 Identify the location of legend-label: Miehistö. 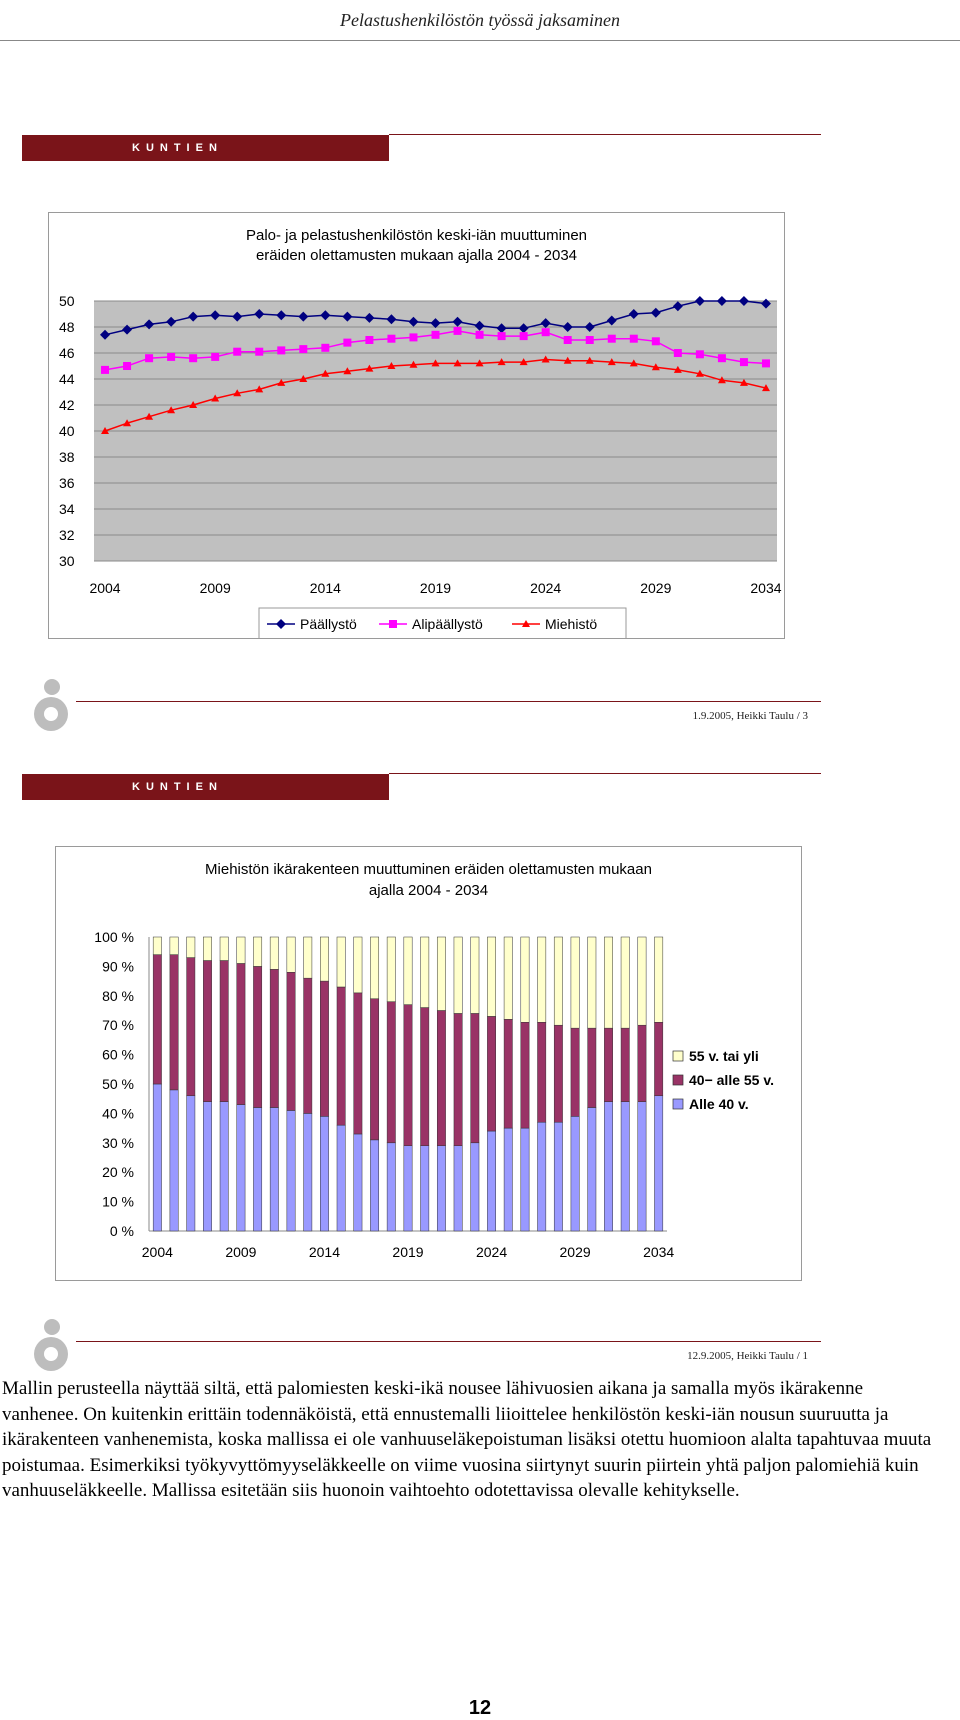
(571, 624).